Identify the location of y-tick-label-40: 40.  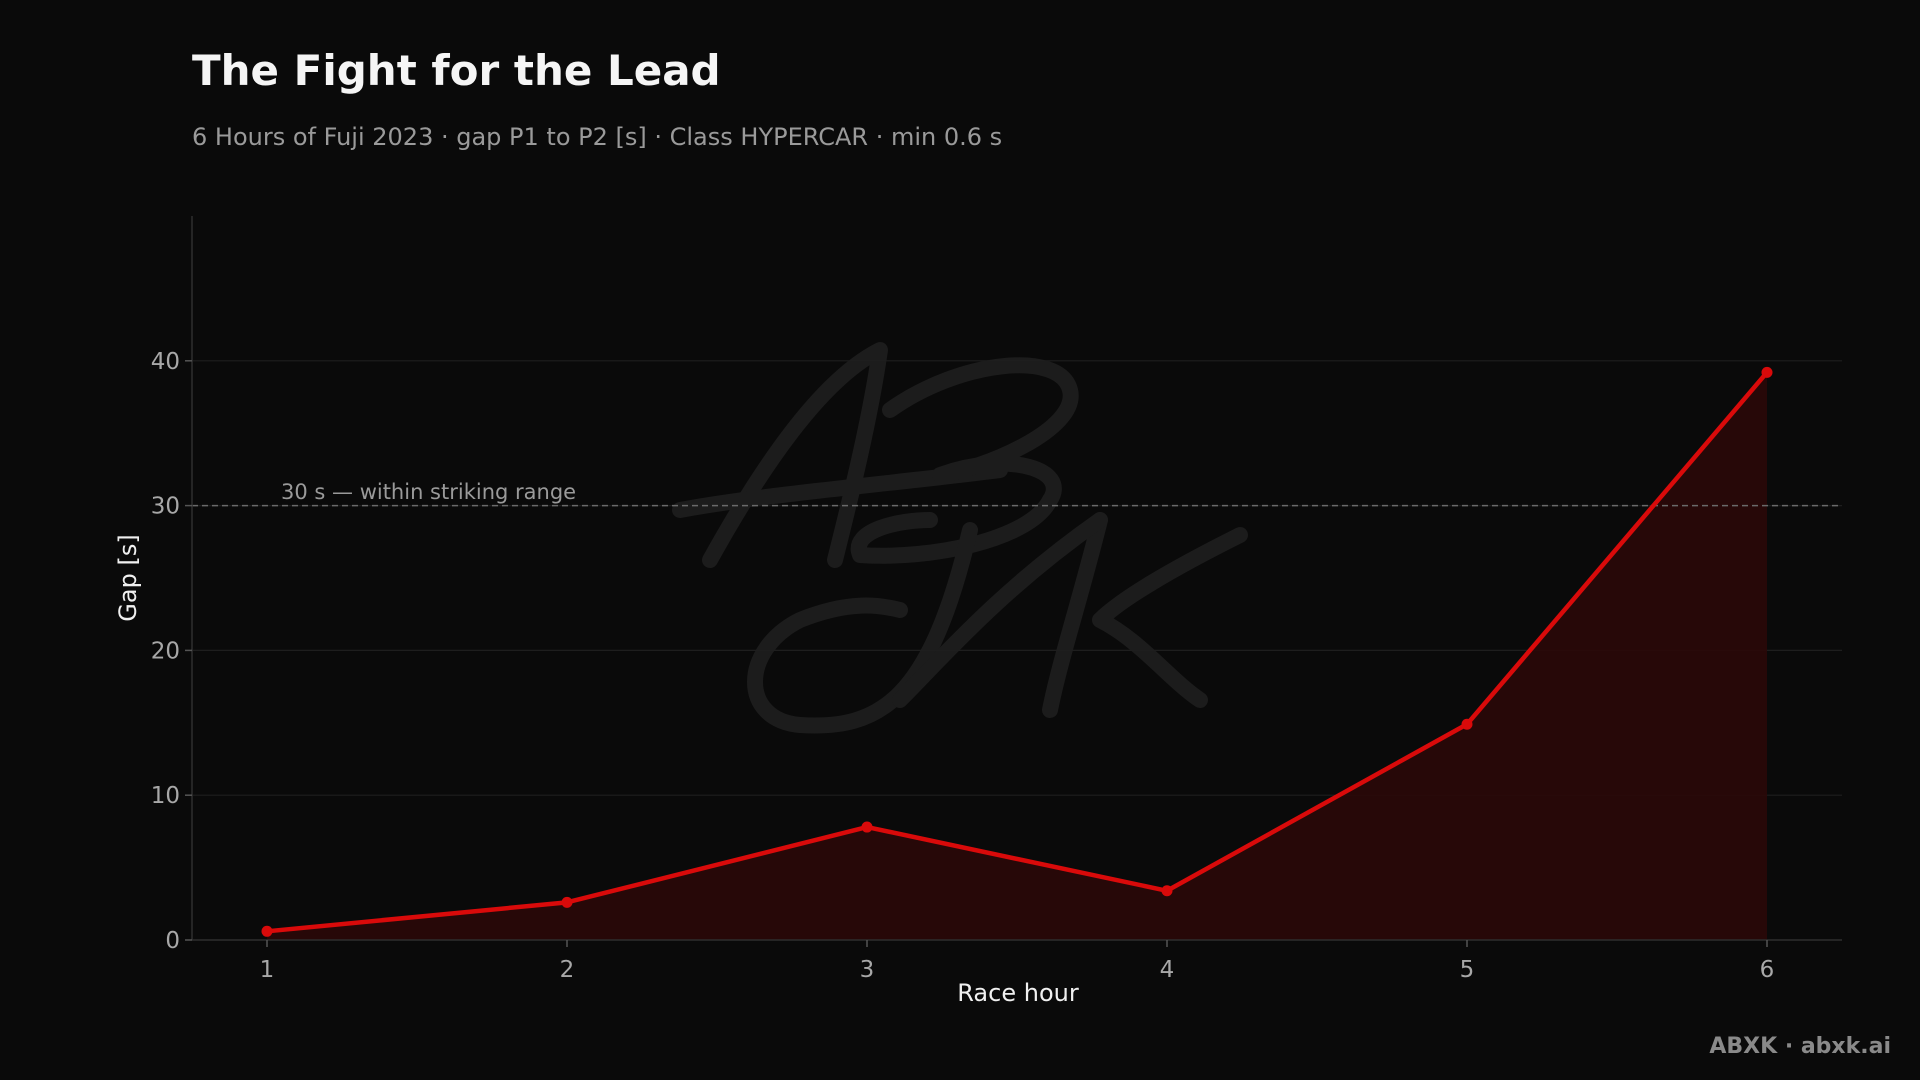
(165, 362).